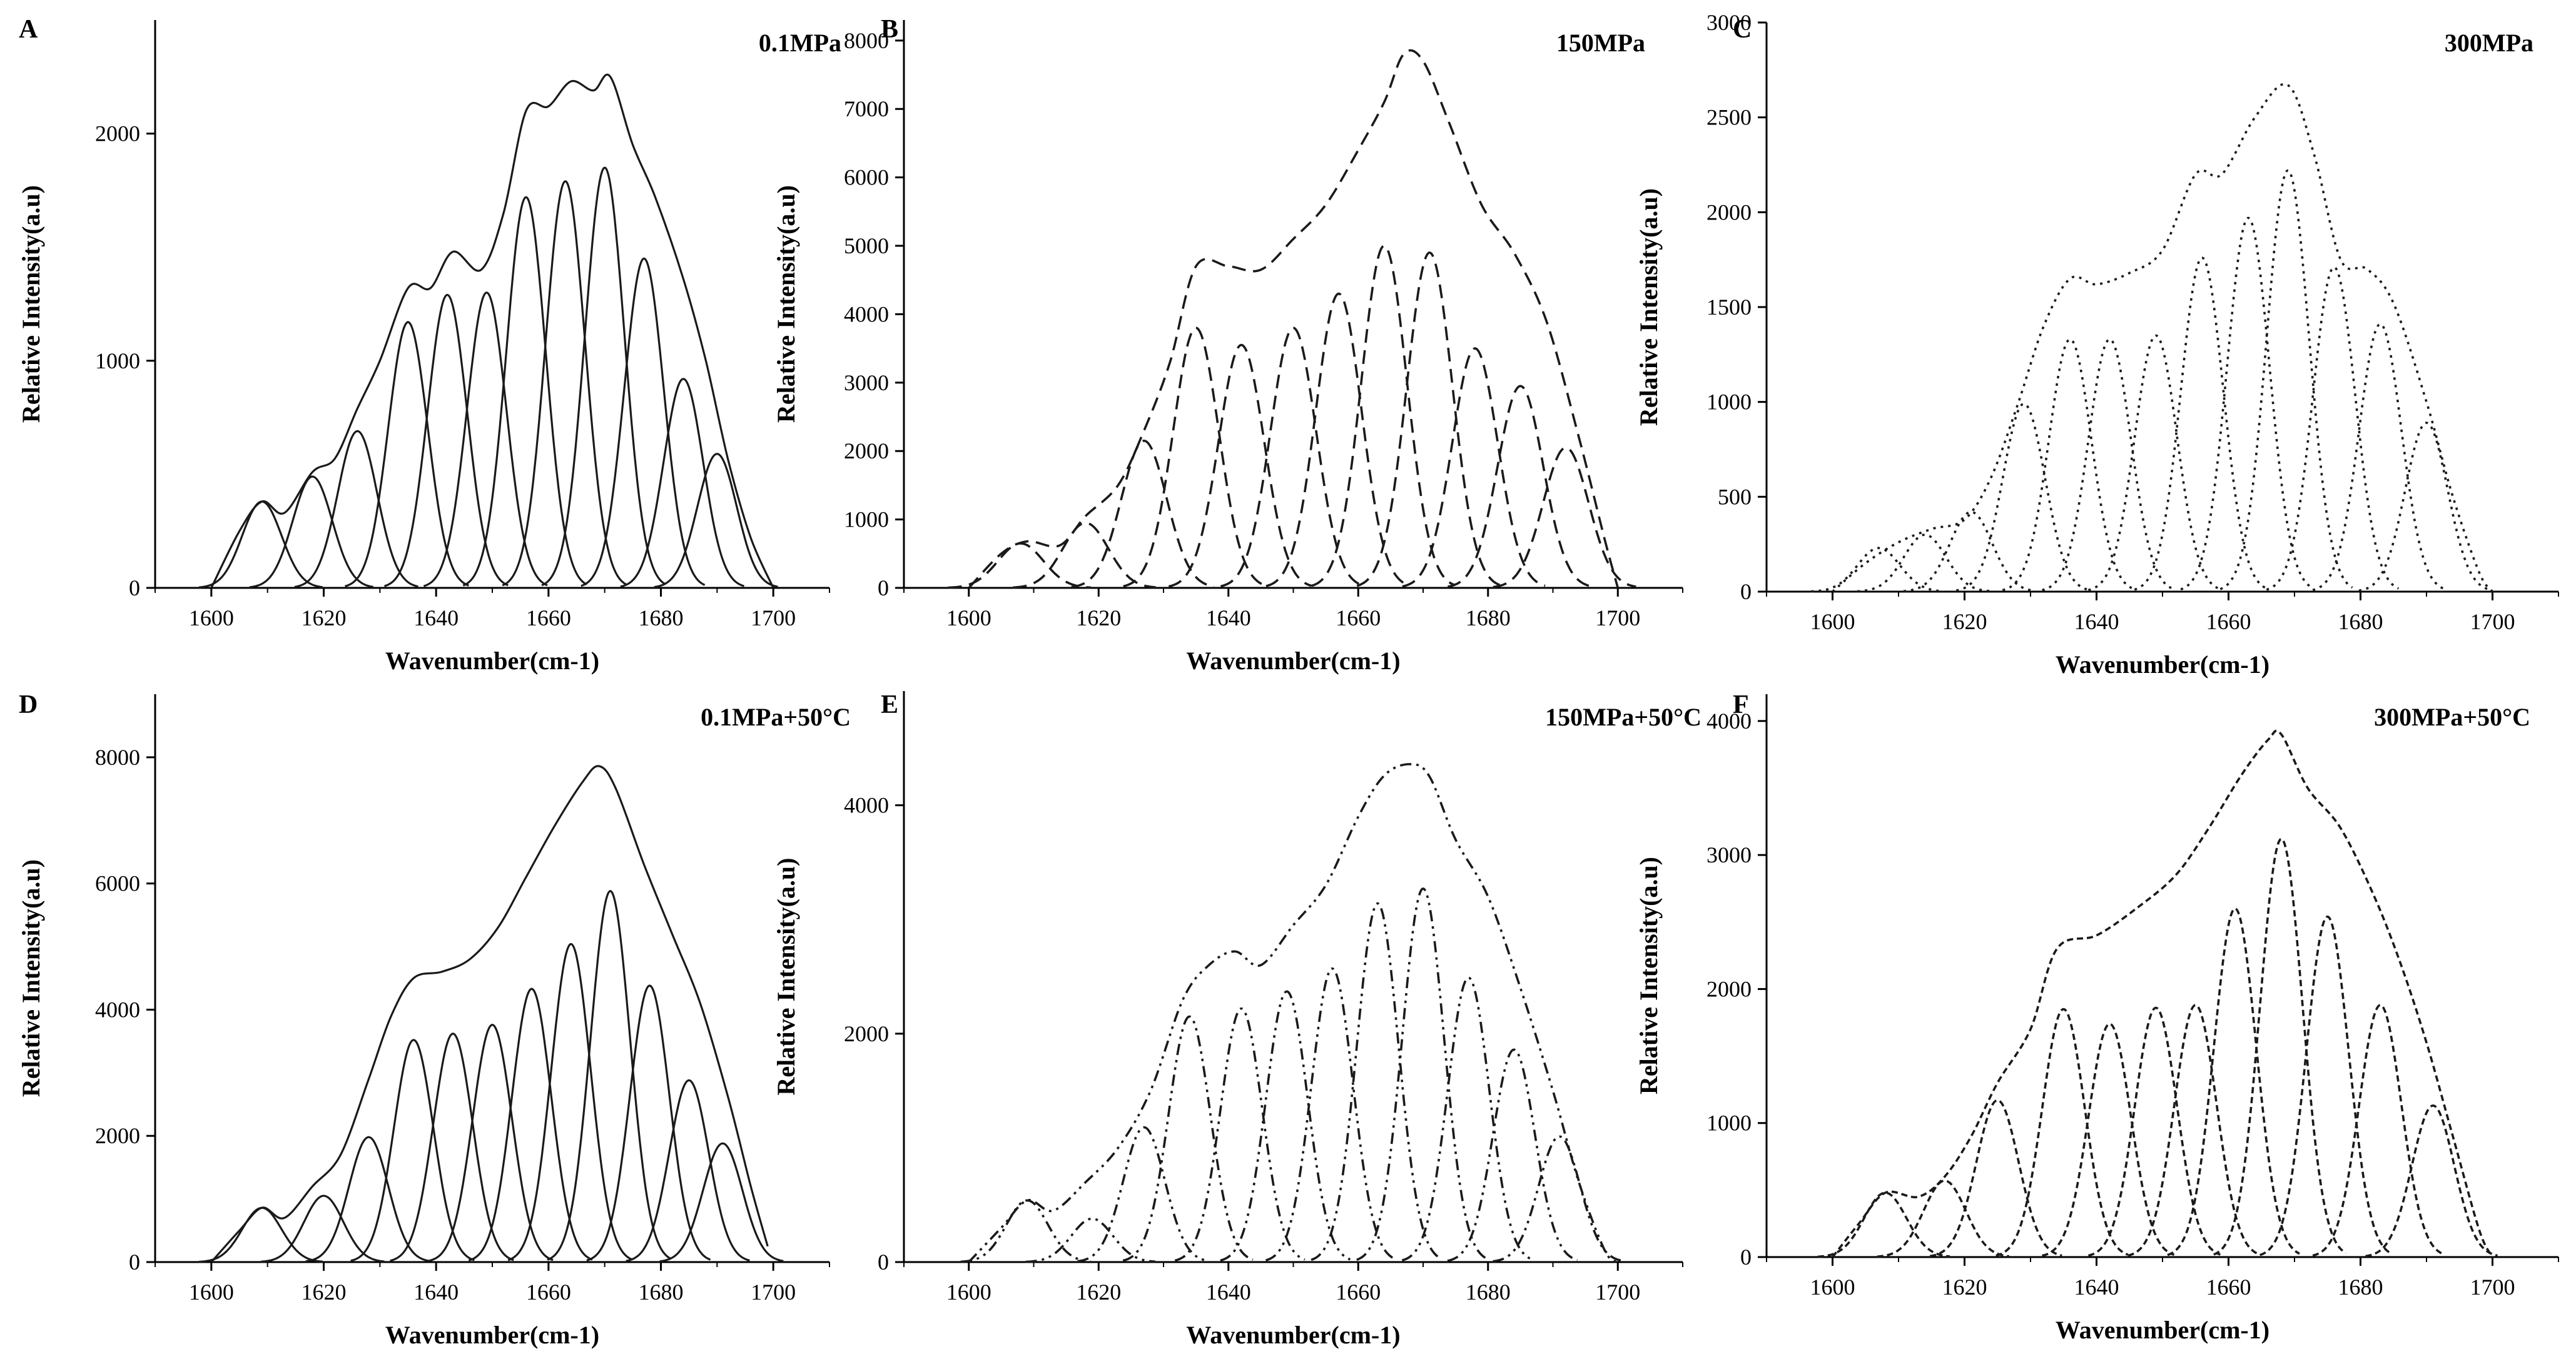 Image resolution: width=2576 pixels, height=1364 pixels. I want to click on panel-letter: C, so click(1743, 29).